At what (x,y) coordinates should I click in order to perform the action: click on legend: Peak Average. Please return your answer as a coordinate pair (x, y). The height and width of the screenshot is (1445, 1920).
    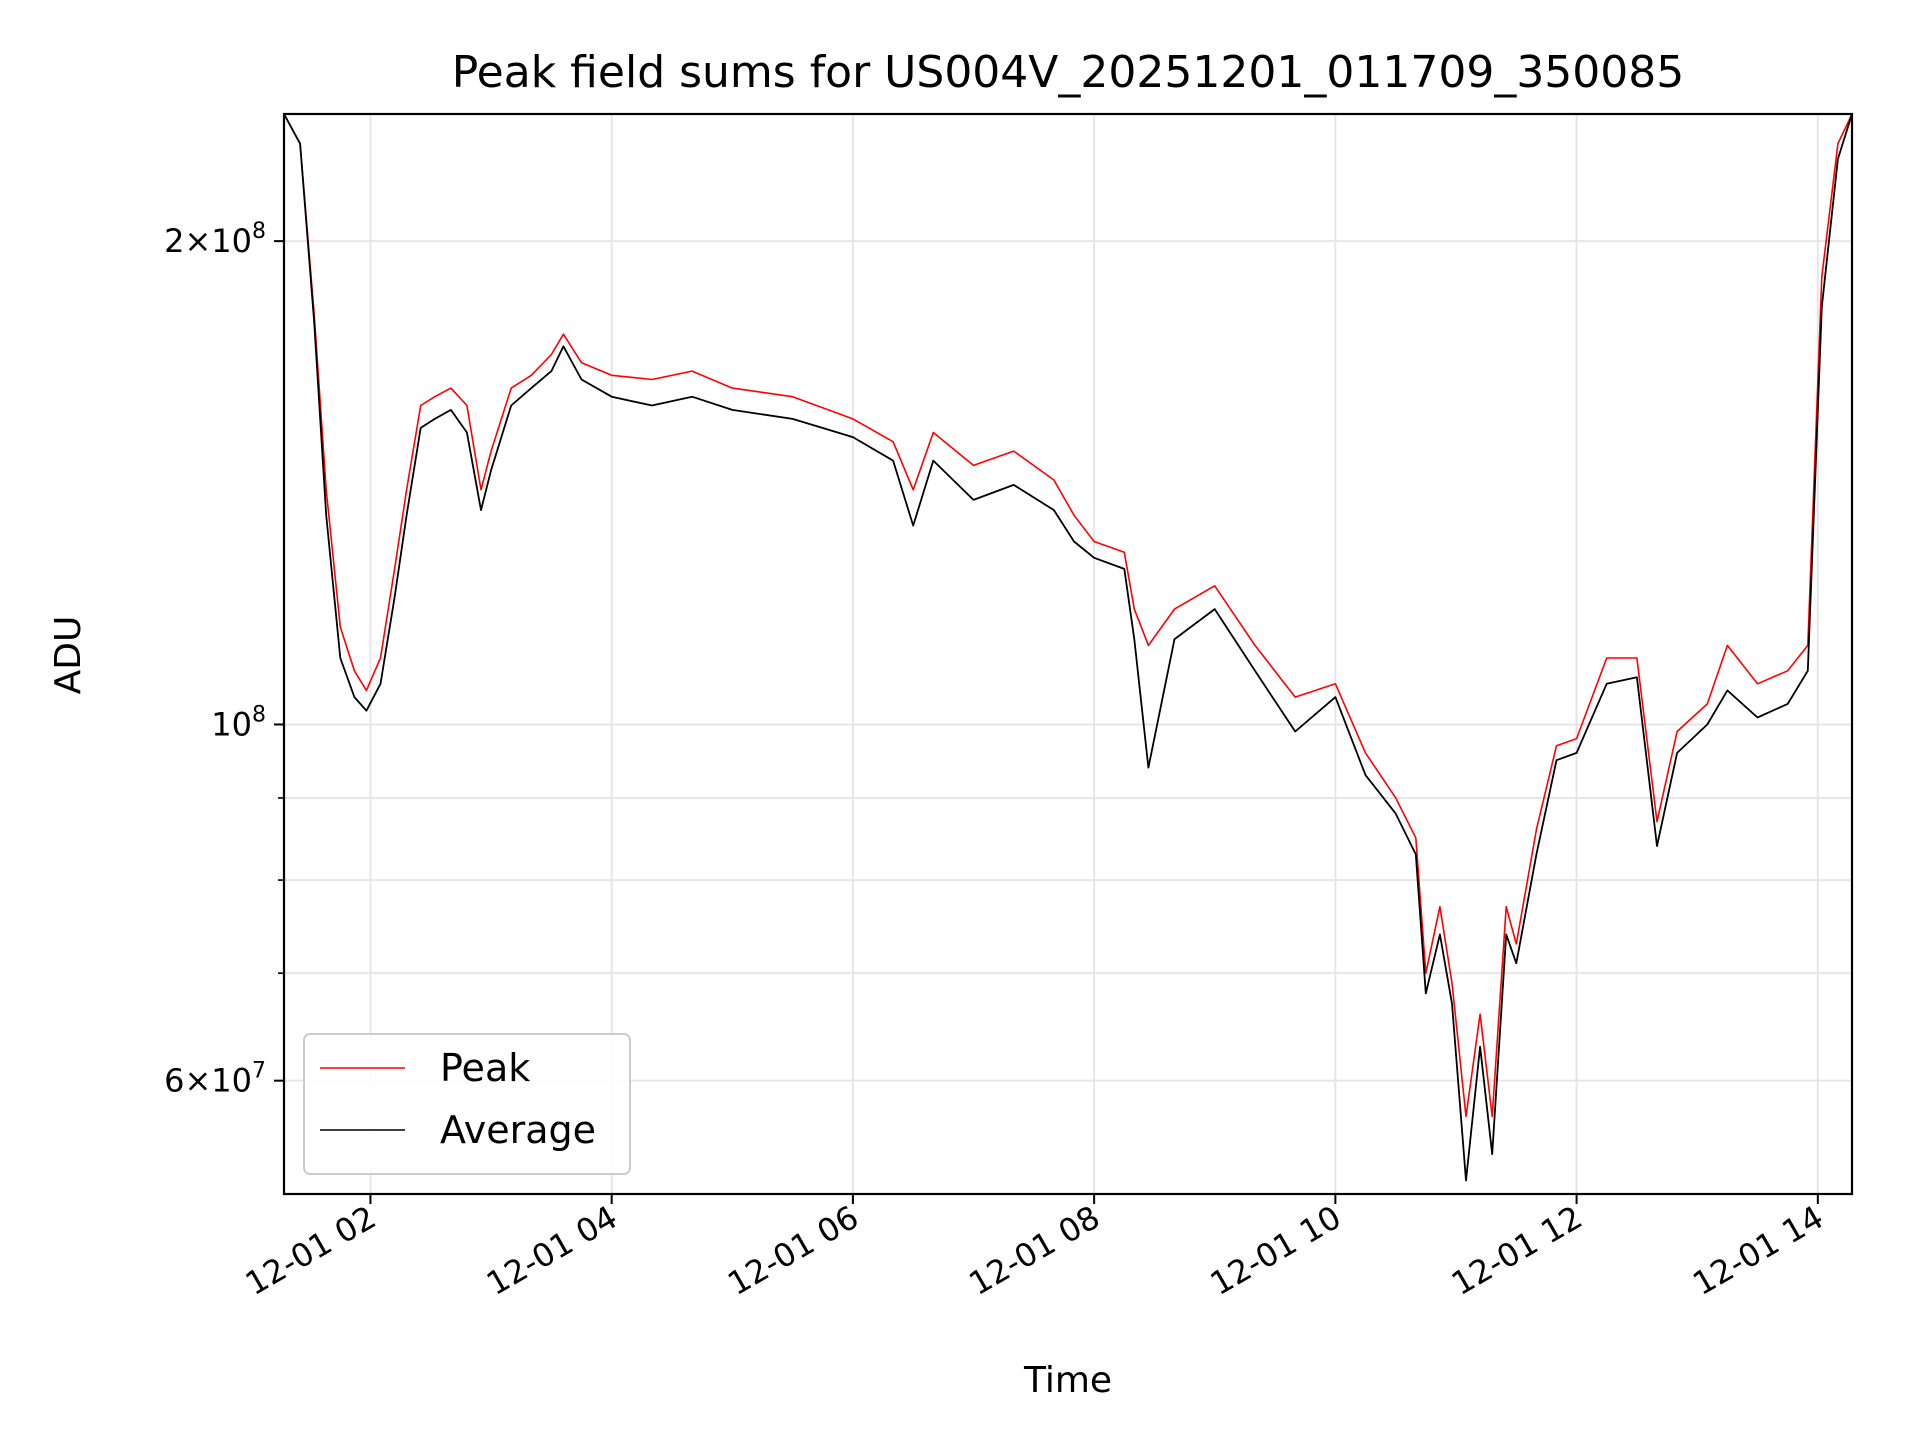
    Looking at the image, I should click on (467, 1104).